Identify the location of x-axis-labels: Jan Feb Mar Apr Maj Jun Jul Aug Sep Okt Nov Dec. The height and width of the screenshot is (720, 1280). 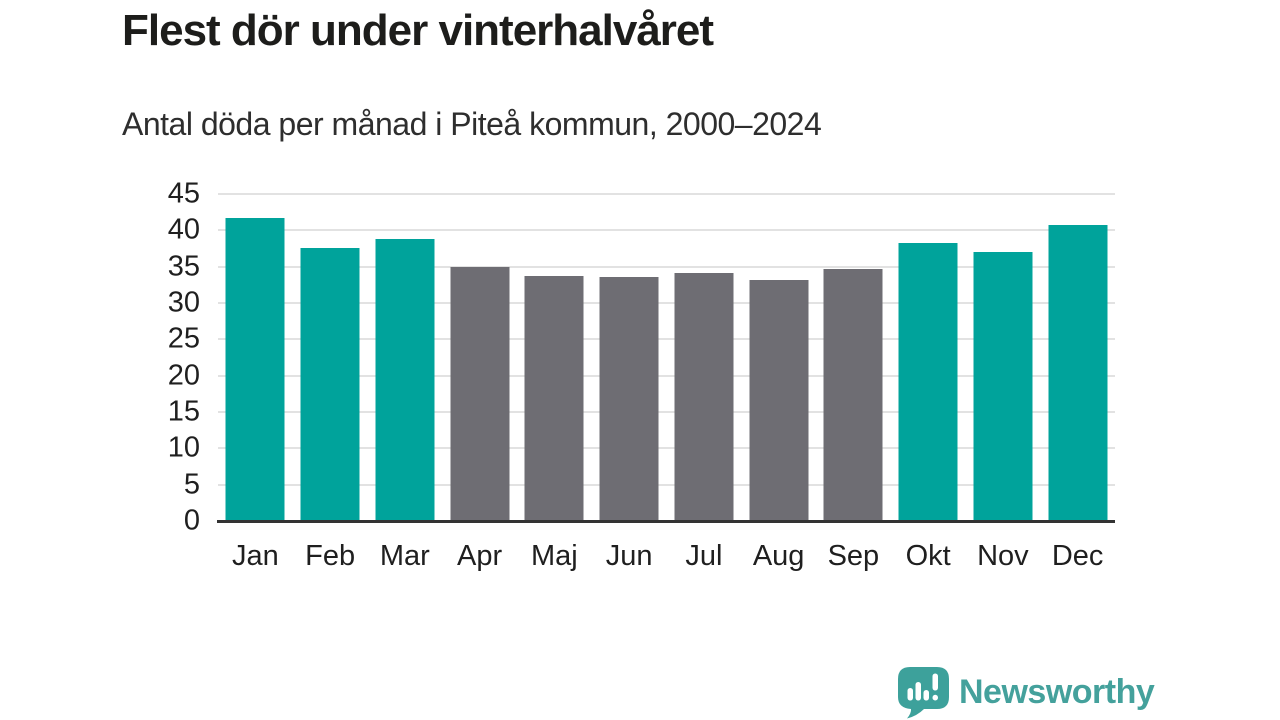
(666, 556).